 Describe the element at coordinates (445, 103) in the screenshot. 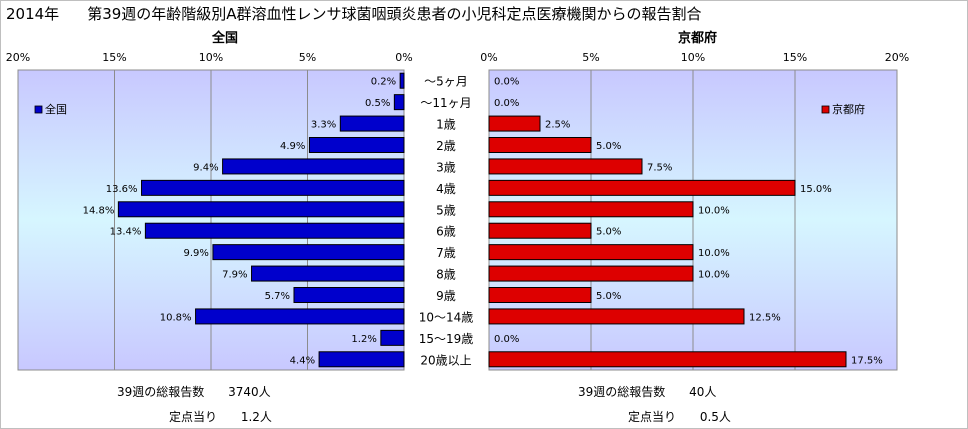

I see `category-label: ～11ヶ月` at that location.